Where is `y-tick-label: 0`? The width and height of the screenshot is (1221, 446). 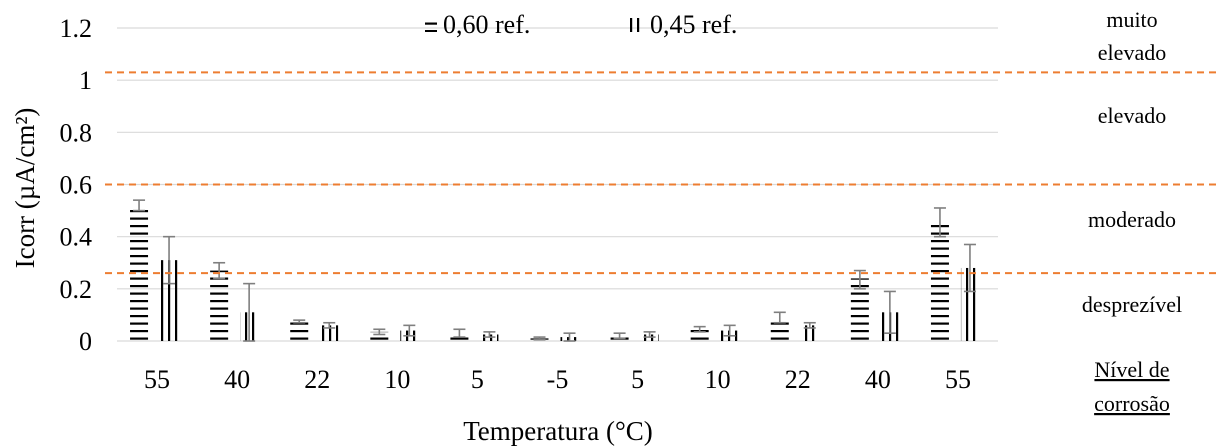
y-tick-label: 0 is located at coordinates (85, 341).